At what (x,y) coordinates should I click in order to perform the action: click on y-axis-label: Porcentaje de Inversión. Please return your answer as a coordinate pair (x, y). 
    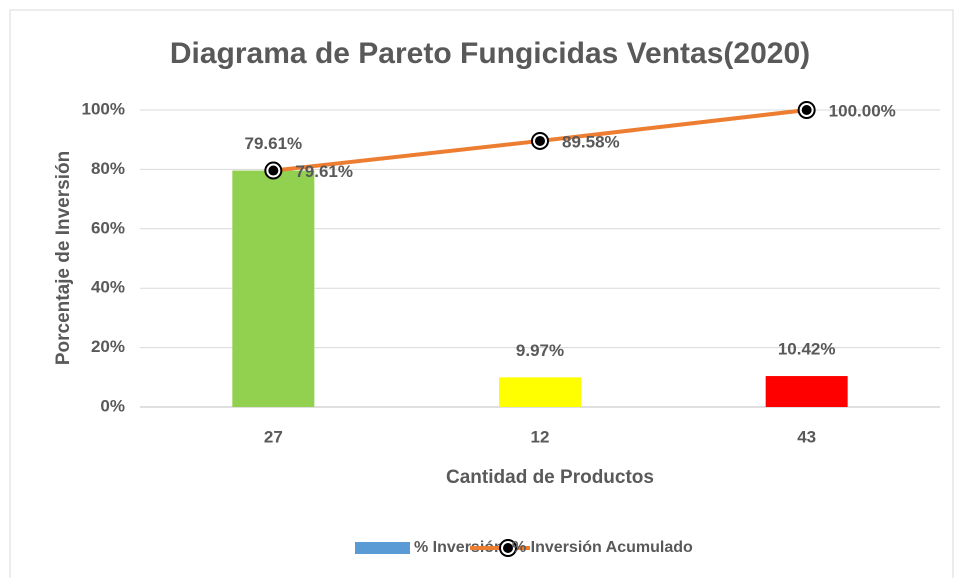
    Looking at the image, I should click on (63, 258).